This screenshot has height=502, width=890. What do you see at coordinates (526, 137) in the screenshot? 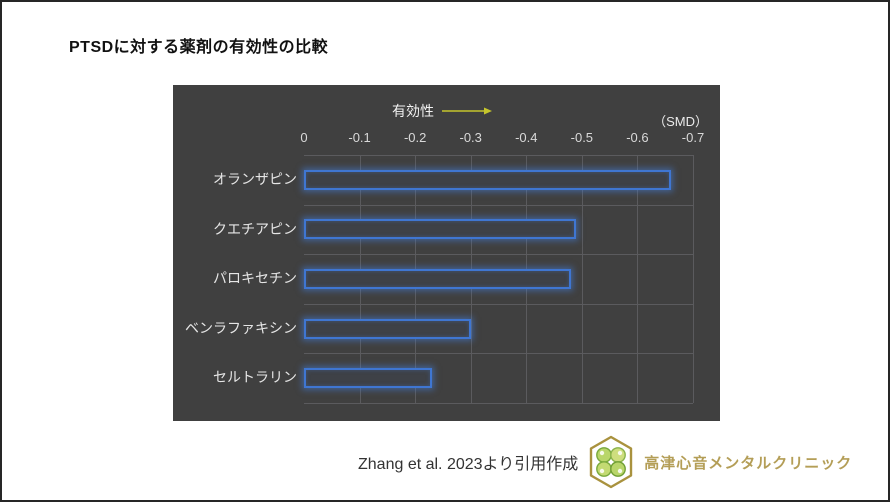
I see `x-axis-tick: -0.4` at bounding box center [526, 137].